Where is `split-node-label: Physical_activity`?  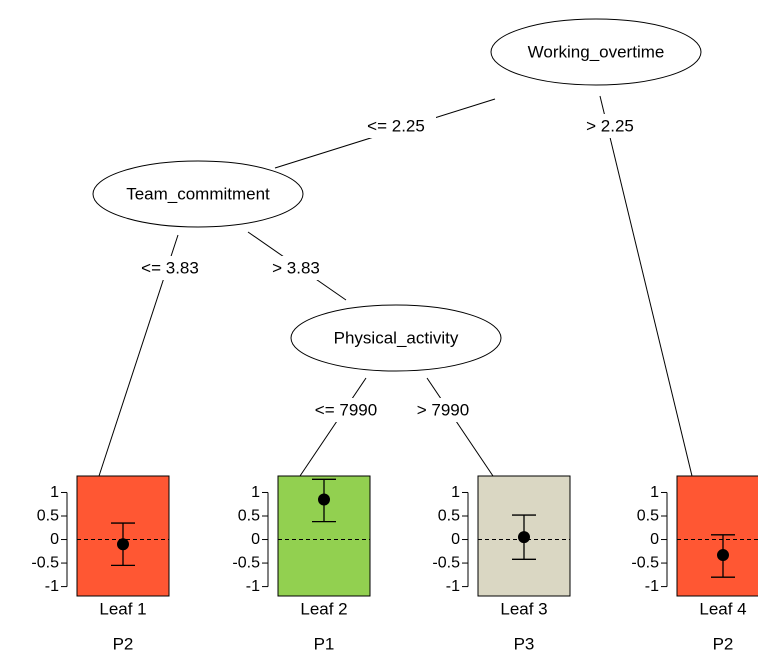
split-node-label: Physical_activity is located at coordinates (396, 338).